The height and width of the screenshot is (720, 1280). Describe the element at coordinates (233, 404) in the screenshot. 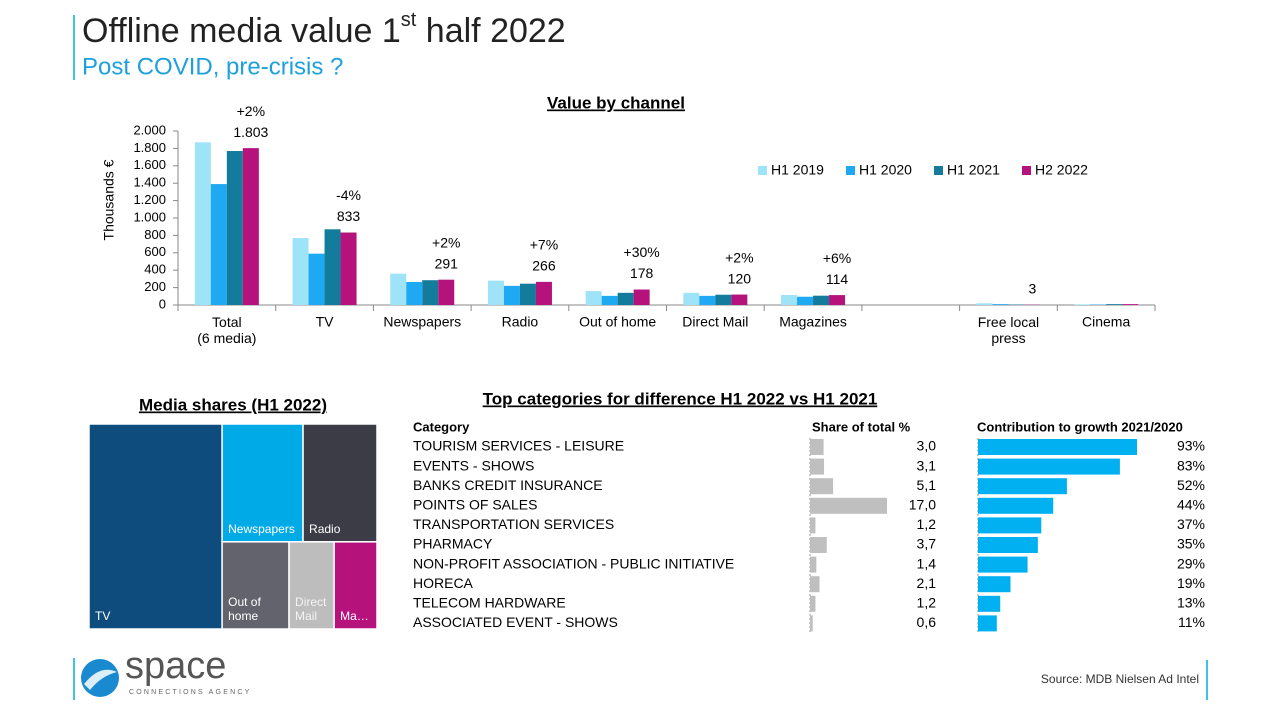

I see `chart-title: Media shares (H1 2022)` at that location.